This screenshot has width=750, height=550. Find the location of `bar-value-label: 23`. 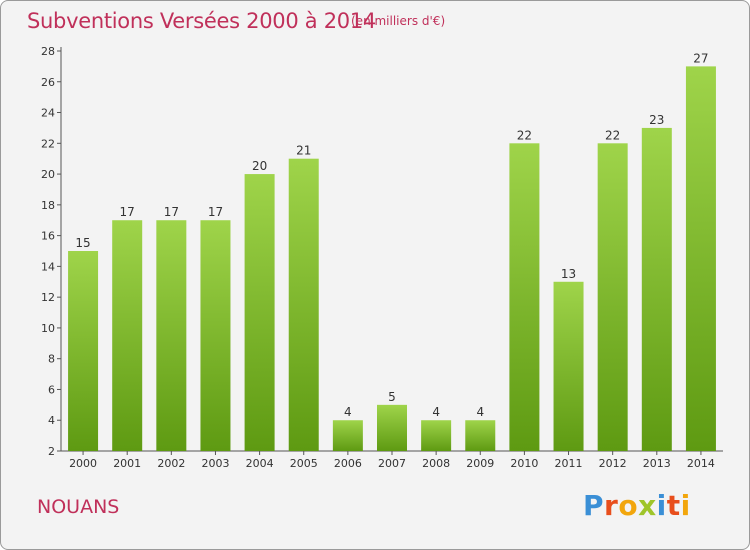

bar-value-label: 23 is located at coordinates (656, 120).